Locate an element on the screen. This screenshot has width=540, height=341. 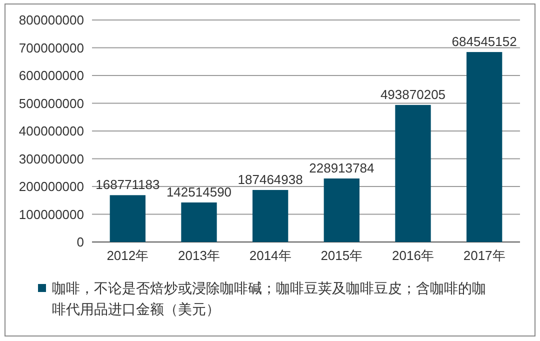
data-label: 493870205 is located at coordinates (413, 94).